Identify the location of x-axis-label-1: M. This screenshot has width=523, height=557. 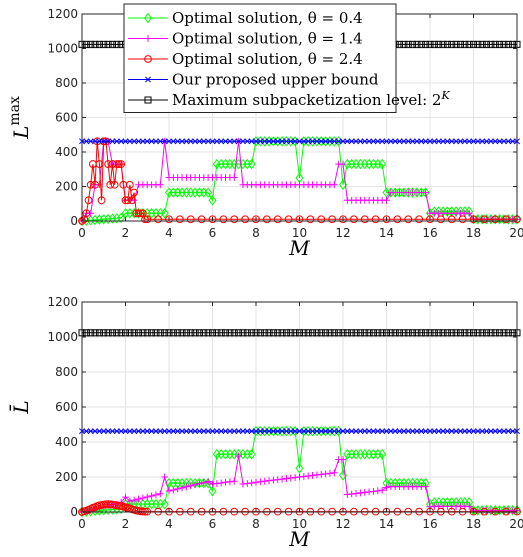
(299, 248).